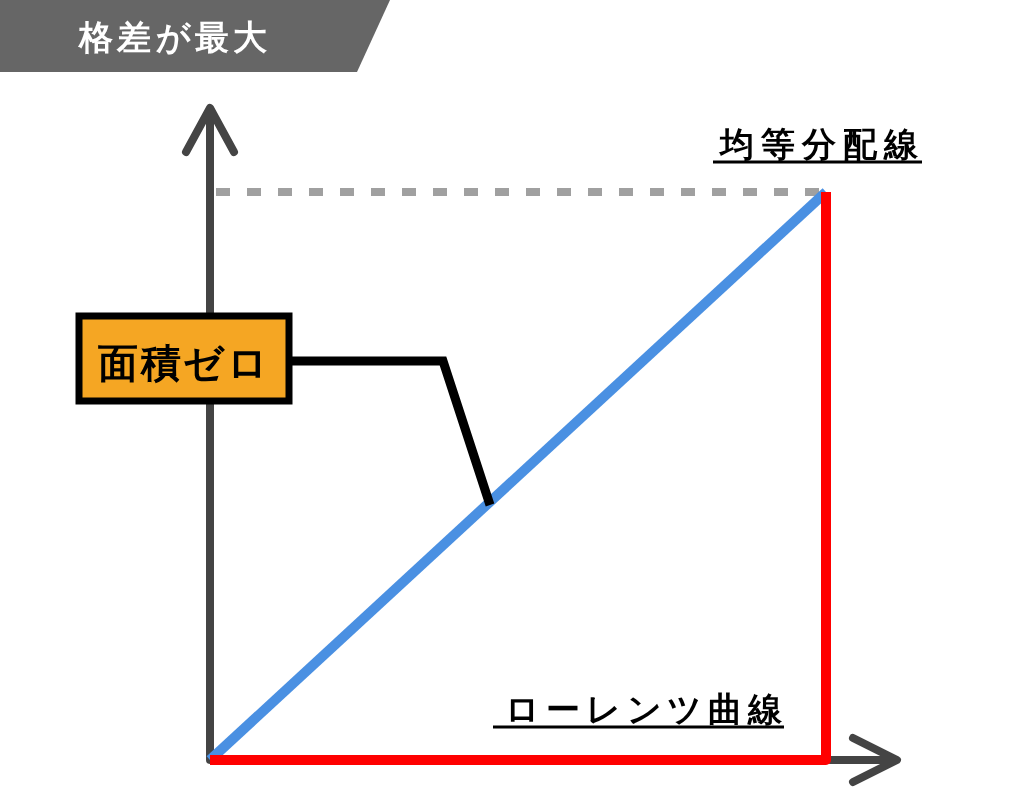 The image size is (1024, 798). I want to click on series-label: 均等分配線, so click(818, 144).